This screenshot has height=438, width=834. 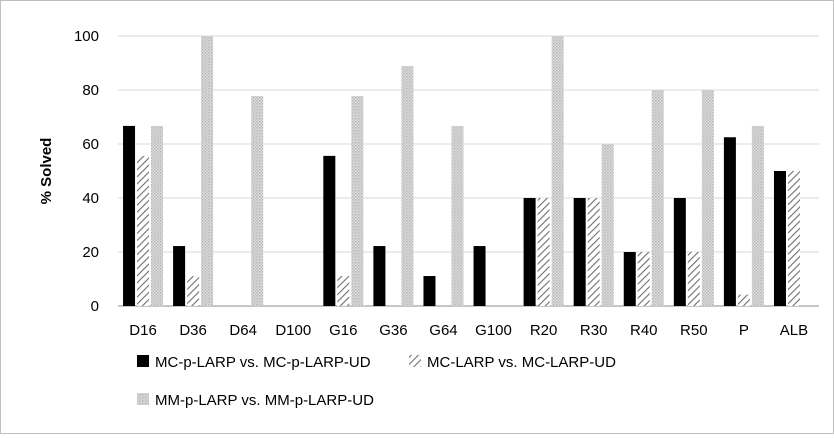 What do you see at coordinates (95, 306) in the screenshot?
I see `y-tick-label: 0` at bounding box center [95, 306].